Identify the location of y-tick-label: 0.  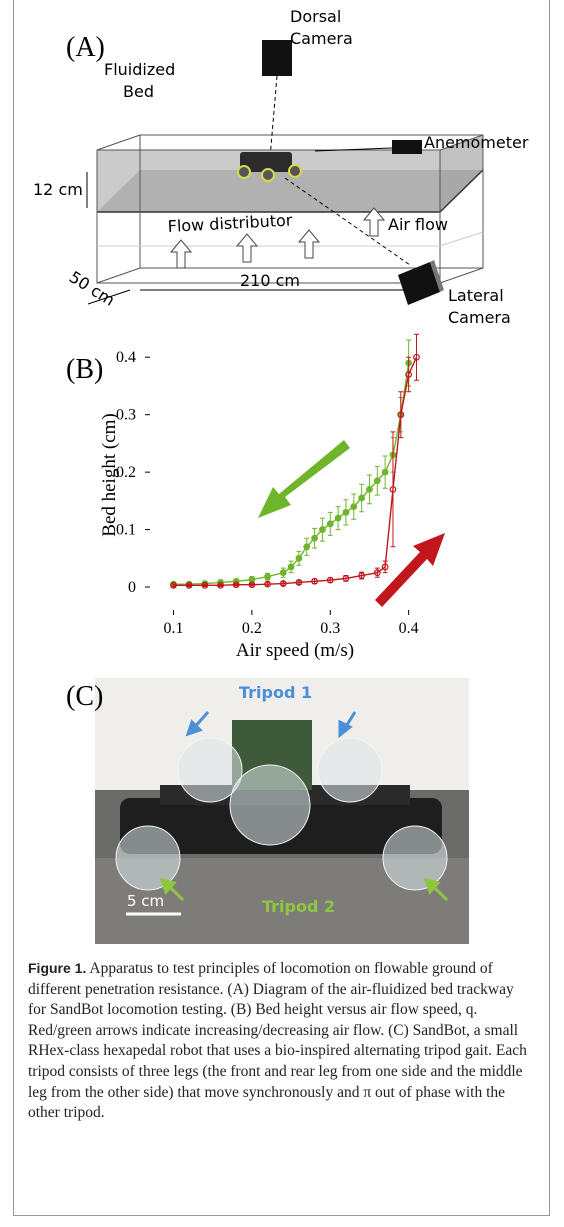
(132, 587).